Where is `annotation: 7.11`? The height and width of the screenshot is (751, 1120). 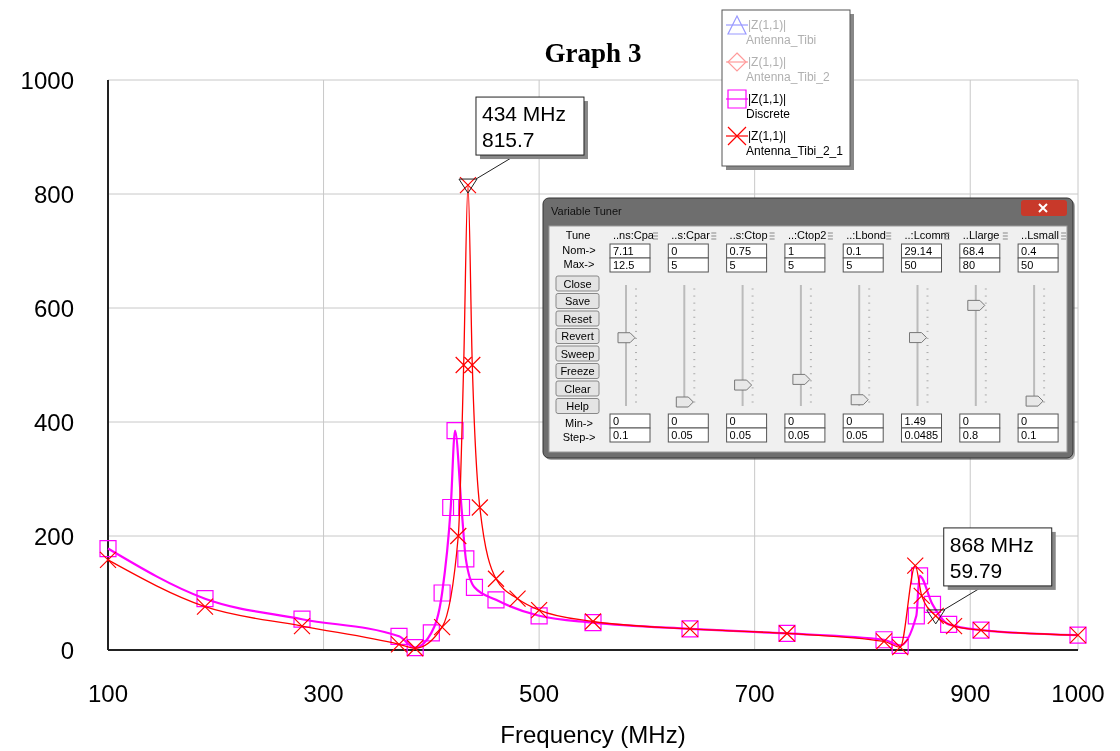
annotation: 7.11 is located at coordinates (623, 251).